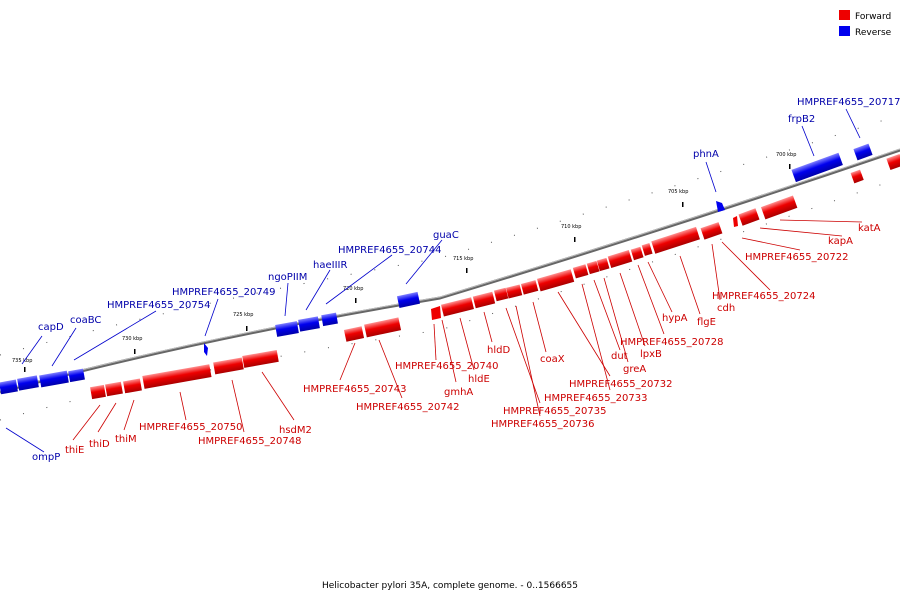 Image resolution: width=900 pixels, height=600 pixels. What do you see at coordinates (620, 384) in the screenshot?
I see `gene-label: HMPREF4655_20732` at bounding box center [620, 384].